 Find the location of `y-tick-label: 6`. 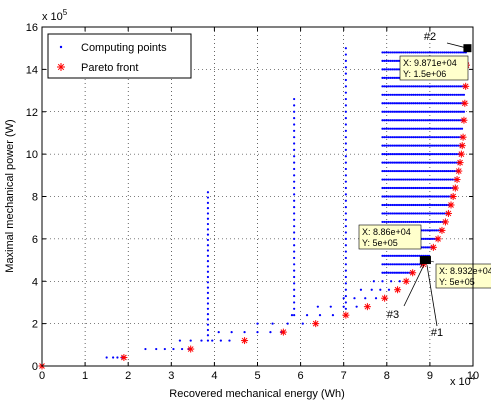

y-tick-label: 6 is located at coordinates (35, 240).